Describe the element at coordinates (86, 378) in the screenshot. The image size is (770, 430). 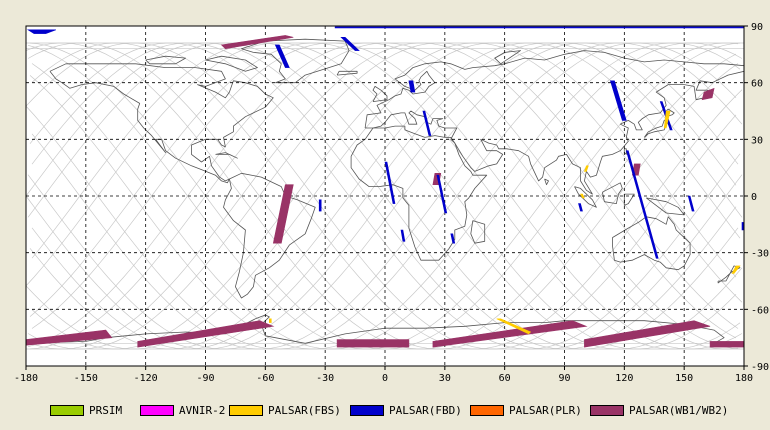
I see `x-tick-label: -150` at that location.